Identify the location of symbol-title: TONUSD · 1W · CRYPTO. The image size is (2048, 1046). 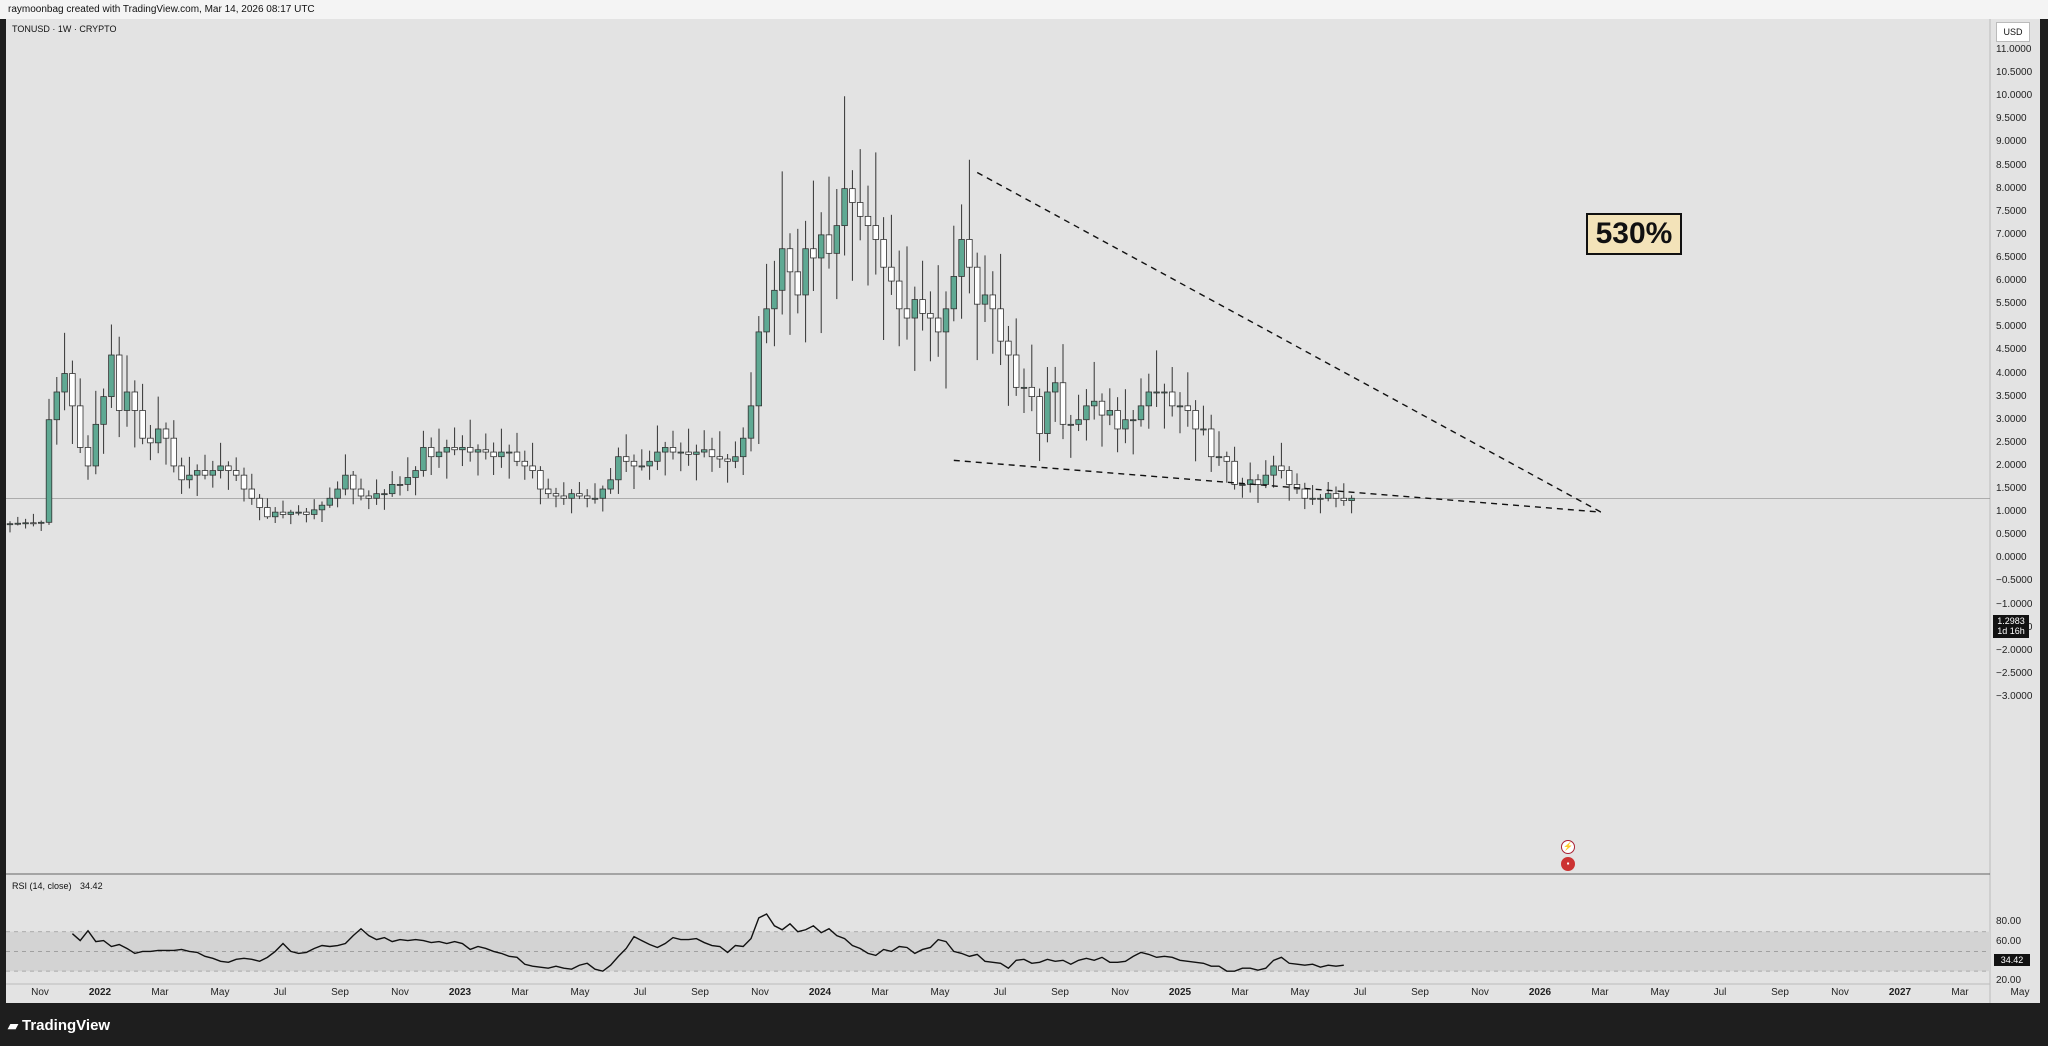
(64, 29).